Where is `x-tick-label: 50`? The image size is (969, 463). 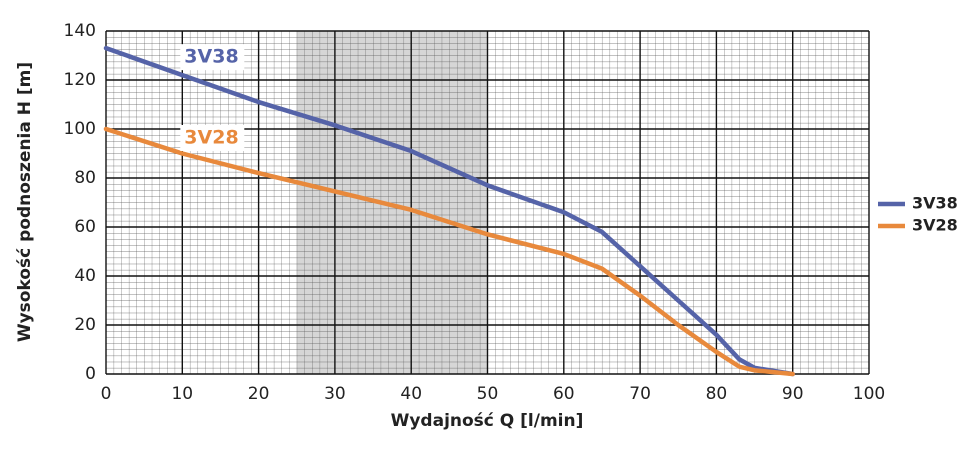 x-tick-label: 50 is located at coordinates (488, 394).